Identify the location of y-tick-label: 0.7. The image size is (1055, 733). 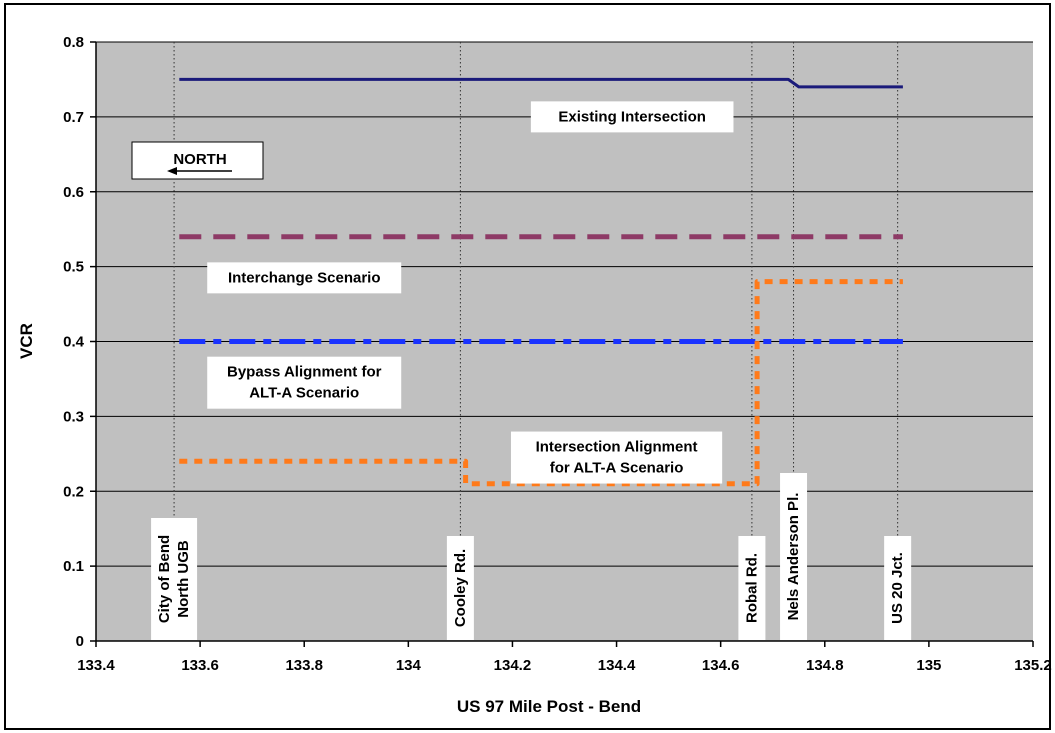
(73, 117).